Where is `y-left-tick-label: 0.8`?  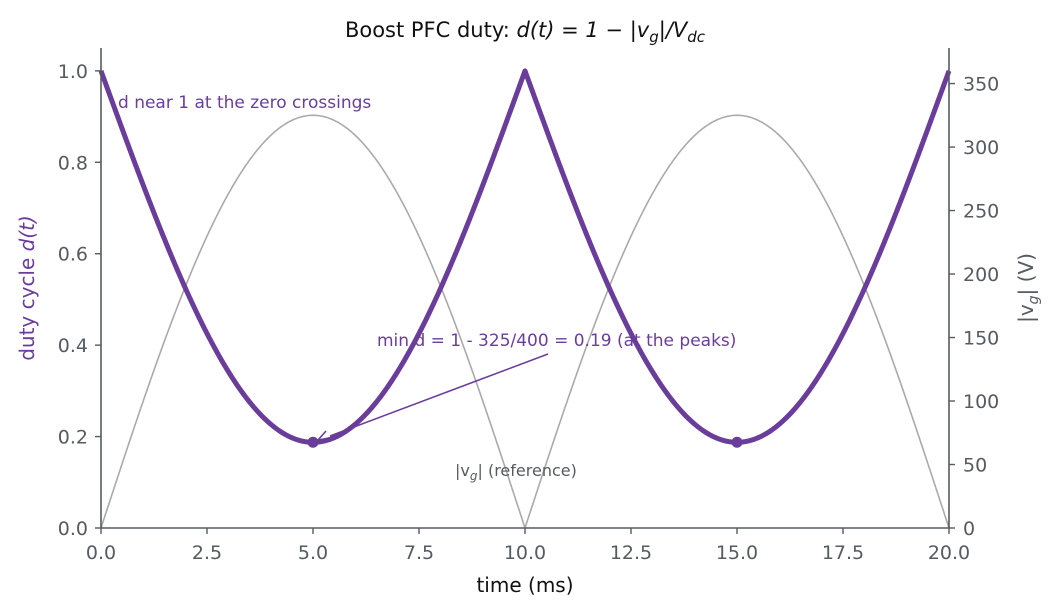
y-left-tick-label: 0.8 is located at coordinates (73, 163).